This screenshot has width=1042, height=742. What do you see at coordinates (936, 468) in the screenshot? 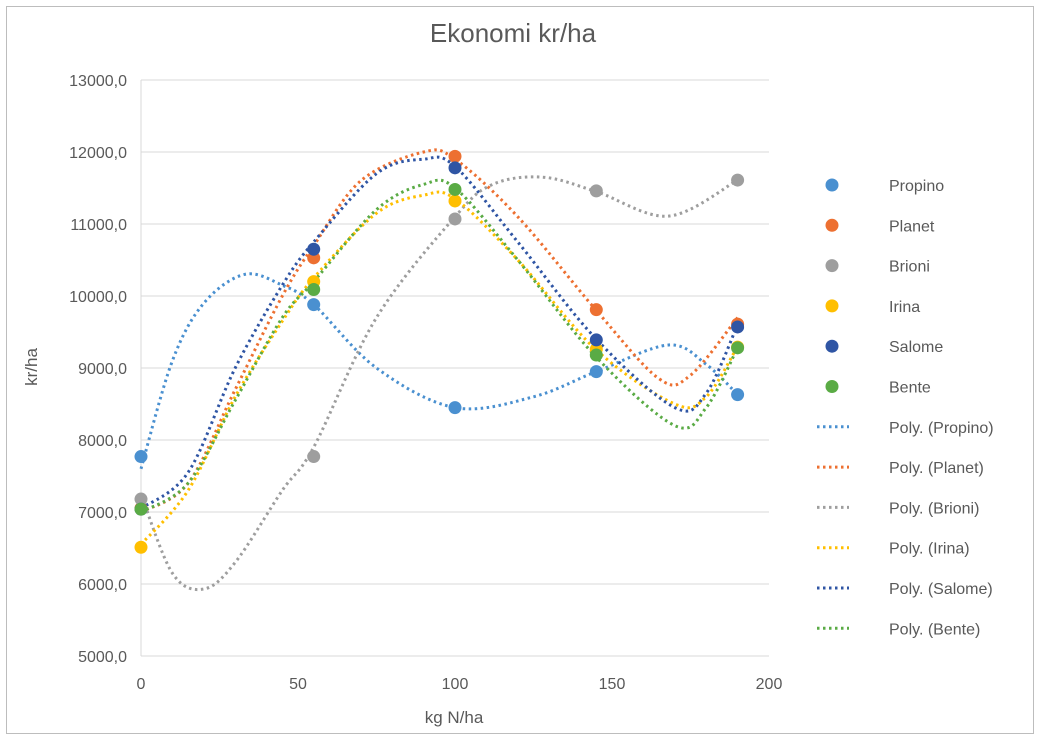
I see `legend-label: Poly. (Planet)` at bounding box center [936, 468].